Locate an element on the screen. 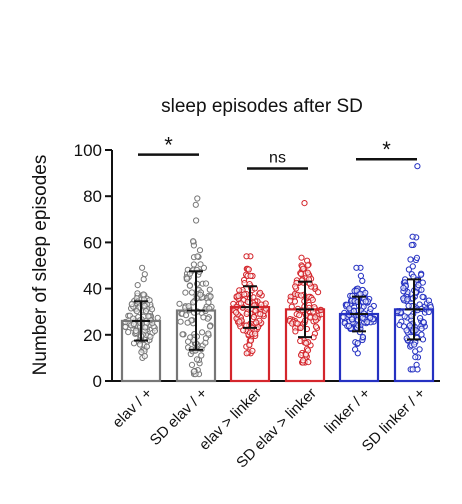 This screenshot has height=504, width=462. x-tick-label: elav / + is located at coordinates (132, 408).